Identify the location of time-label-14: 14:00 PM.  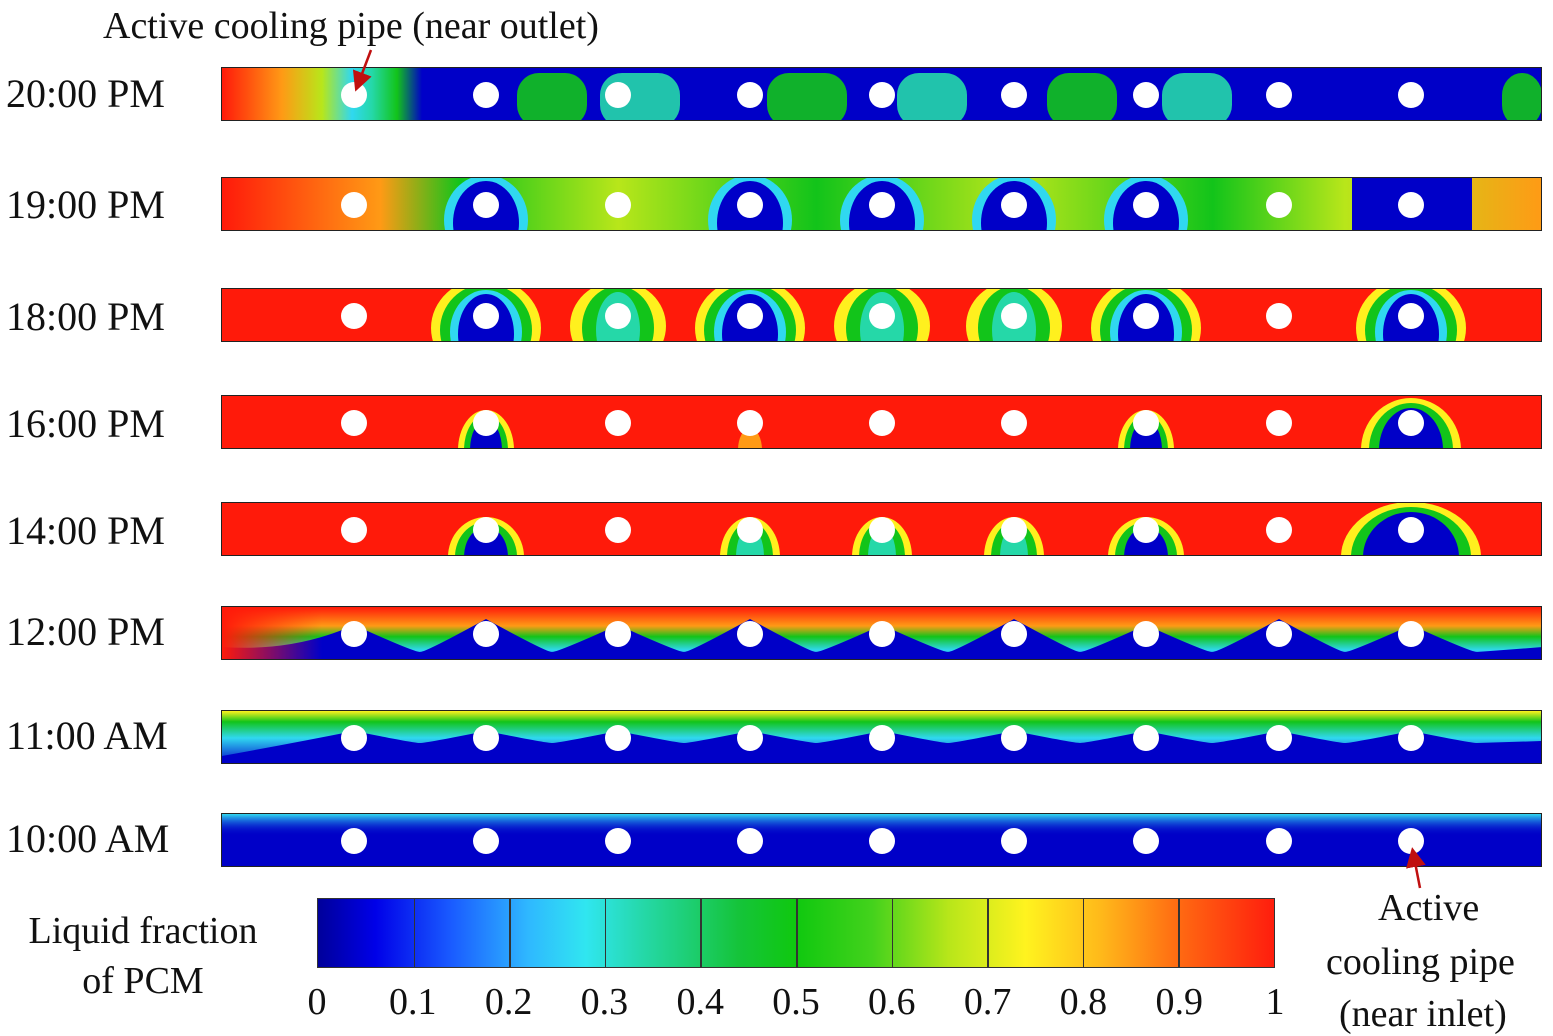
(85, 530).